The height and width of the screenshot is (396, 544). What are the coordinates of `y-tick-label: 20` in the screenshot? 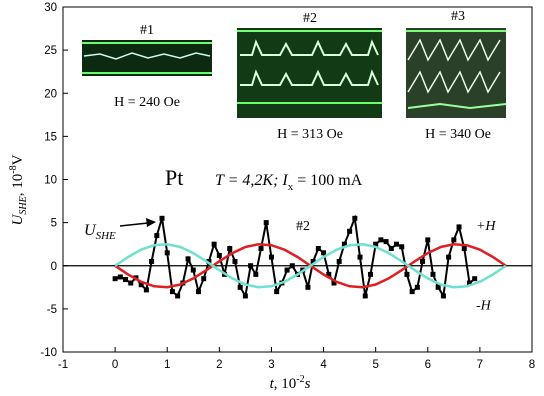 It's located at (50, 94).